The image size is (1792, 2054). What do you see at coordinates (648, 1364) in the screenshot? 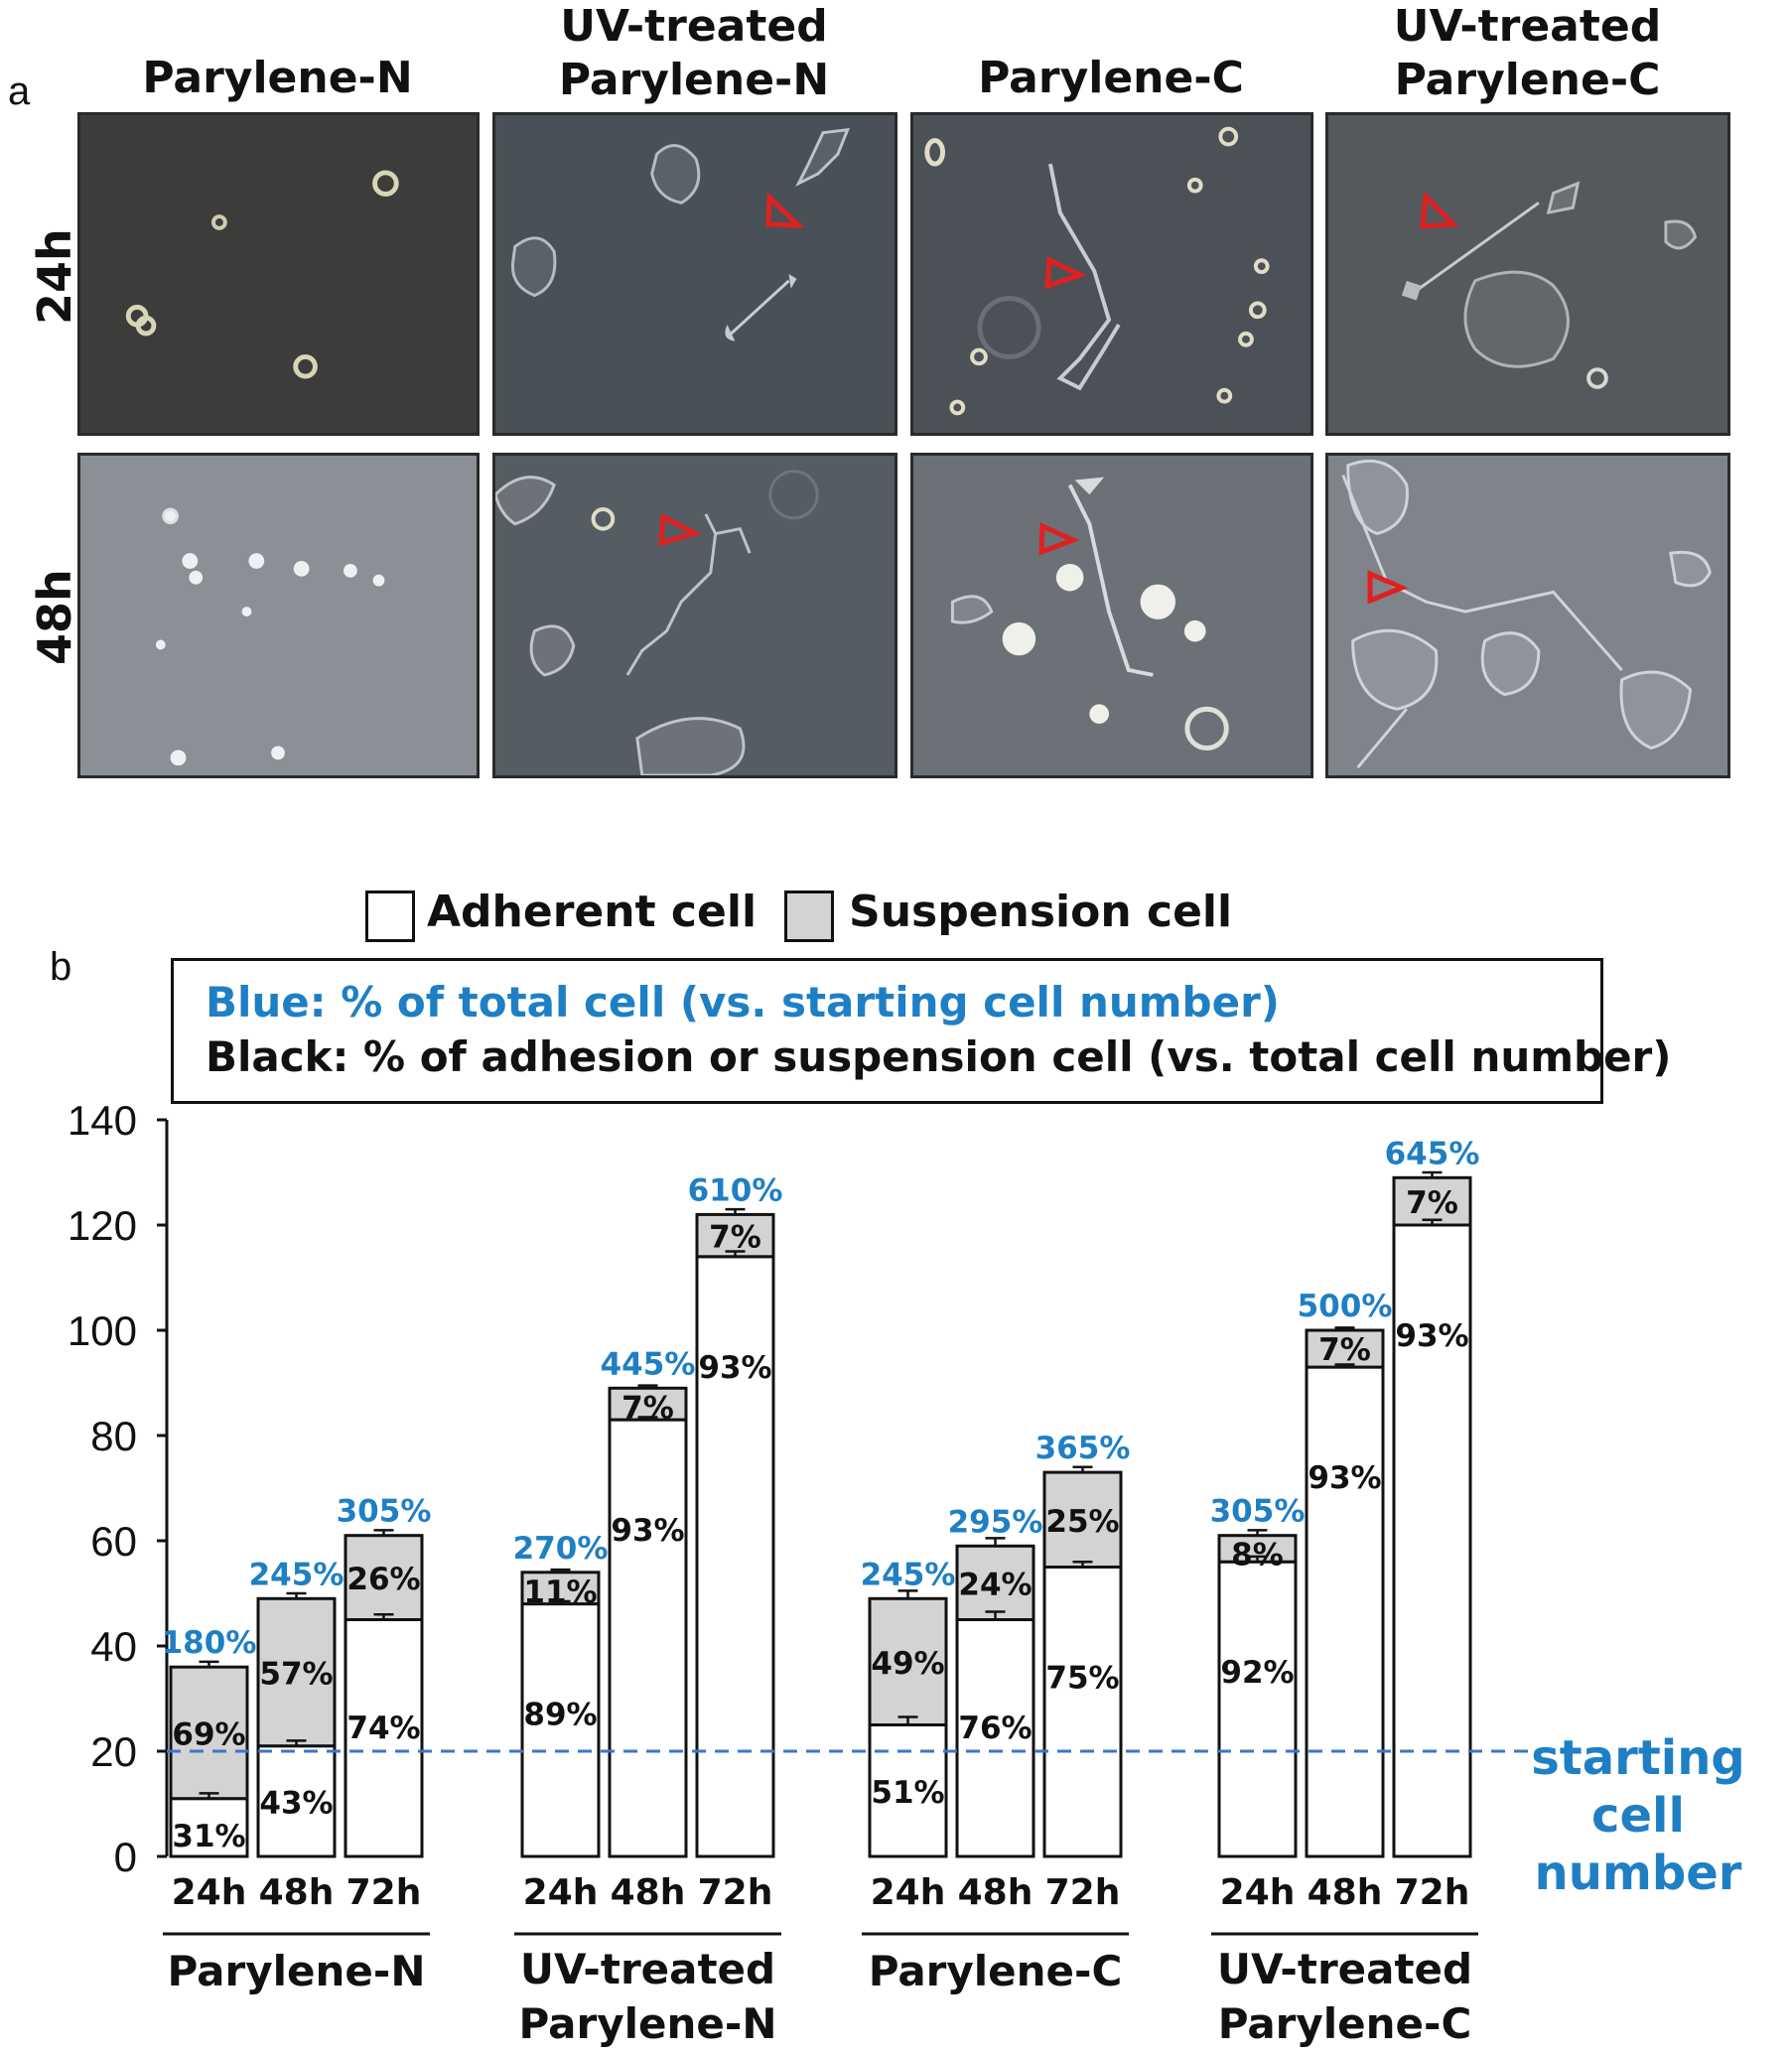
I see `total-percent-label: 445%` at bounding box center [648, 1364].